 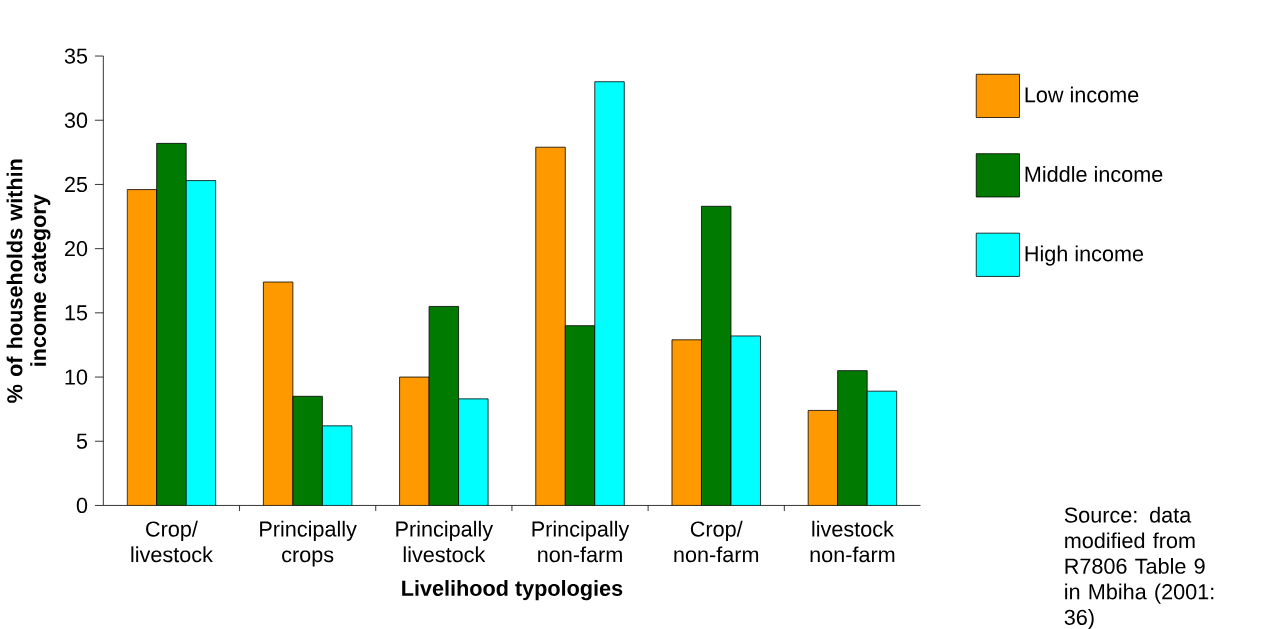 I want to click on y-tick-label: 25, so click(x=76, y=184).